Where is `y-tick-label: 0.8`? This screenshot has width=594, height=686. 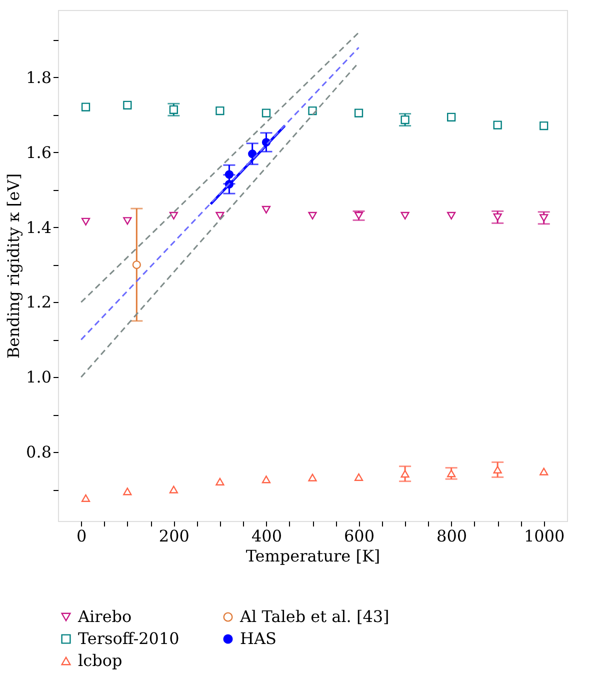 y-tick-label: 0.8 is located at coordinates (39, 452).